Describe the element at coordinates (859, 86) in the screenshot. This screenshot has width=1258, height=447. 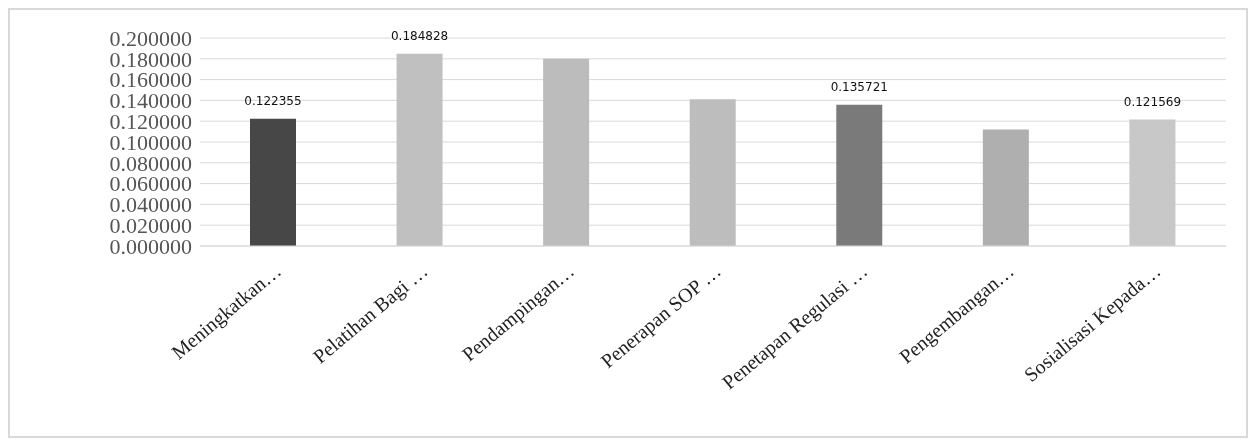
I see `data-label: 0.135721` at that location.